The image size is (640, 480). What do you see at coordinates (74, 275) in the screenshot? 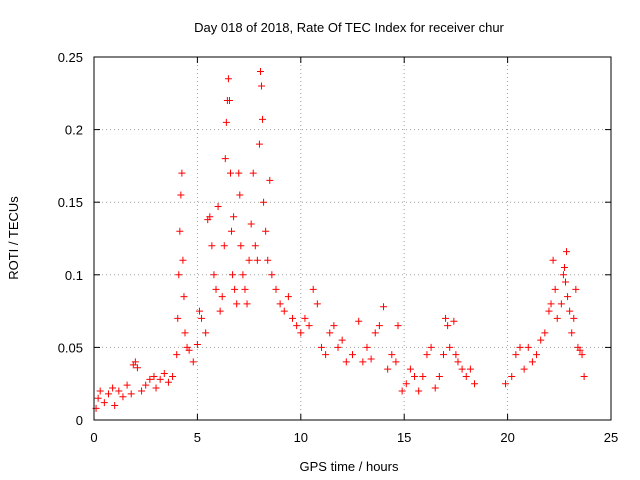
I see `y-tick-label: 0.1` at bounding box center [74, 275].